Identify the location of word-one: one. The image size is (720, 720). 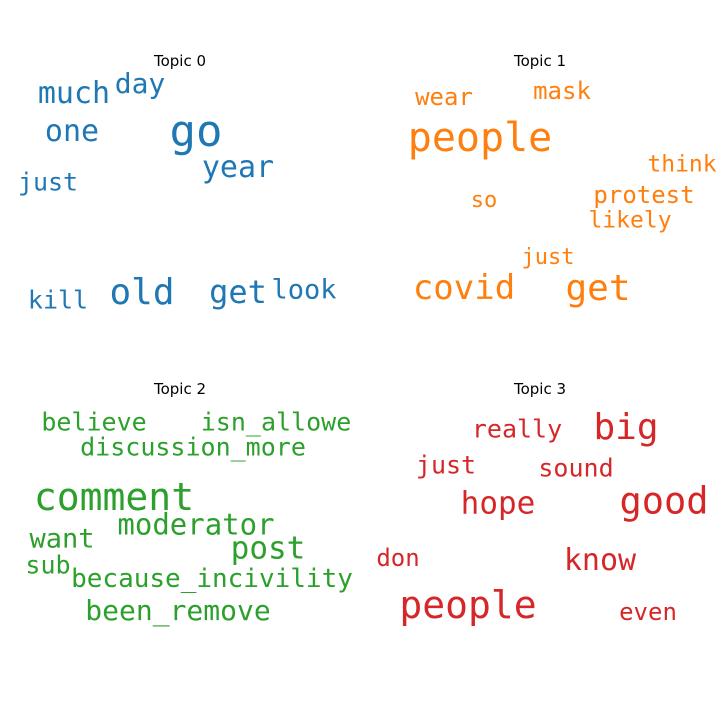
(72, 131).